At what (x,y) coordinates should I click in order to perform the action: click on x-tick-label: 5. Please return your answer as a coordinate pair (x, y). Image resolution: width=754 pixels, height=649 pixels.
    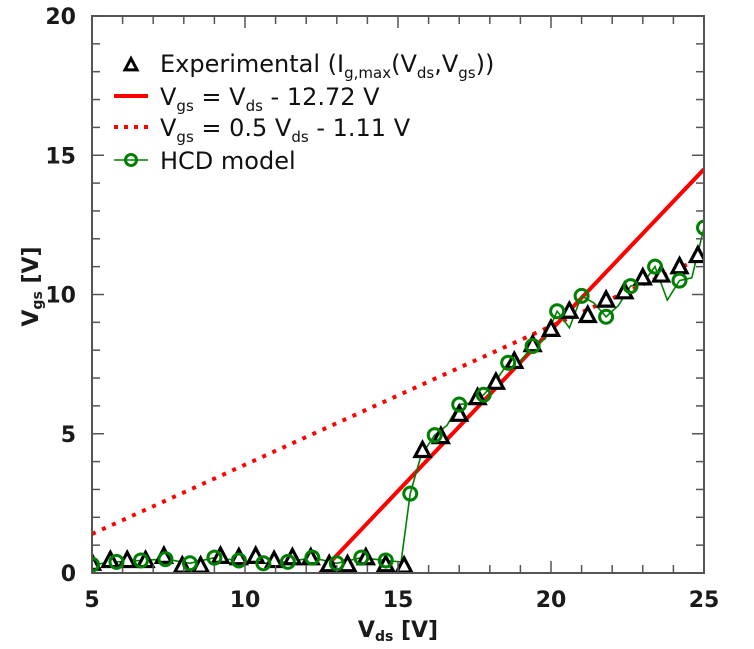
    Looking at the image, I should click on (91, 600).